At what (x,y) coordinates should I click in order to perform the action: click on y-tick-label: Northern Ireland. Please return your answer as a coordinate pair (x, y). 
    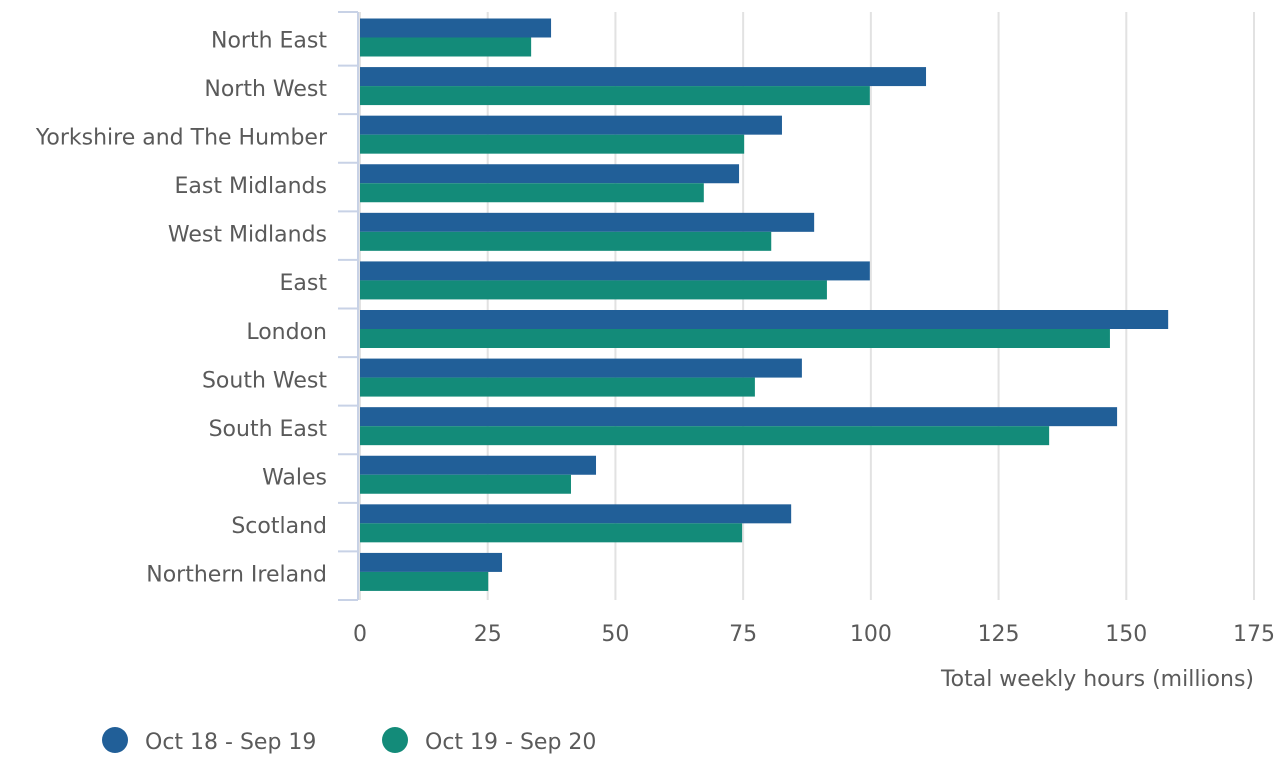
    Looking at the image, I should click on (236, 575).